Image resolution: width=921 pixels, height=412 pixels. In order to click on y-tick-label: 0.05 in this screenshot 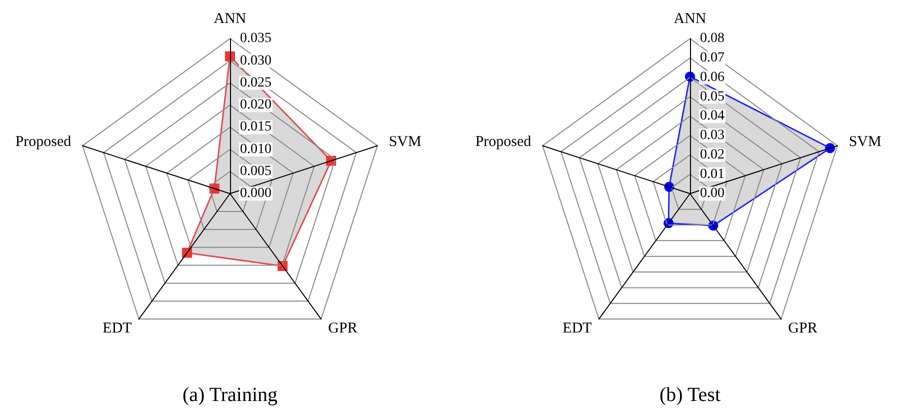, I will do `click(712, 96)`.